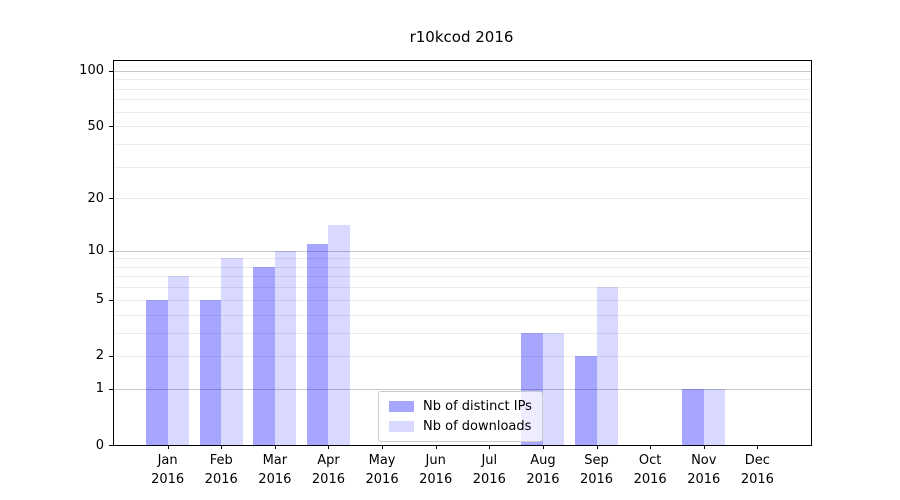 This screenshot has width=900, height=500. What do you see at coordinates (167, 460) in the screenshot?
I see `month-label: Jan` at bounding box center [167, 460].